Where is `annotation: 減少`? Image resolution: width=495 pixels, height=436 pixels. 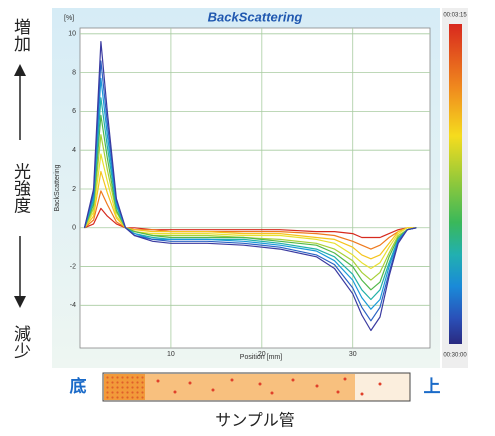 annotation: 減少 is located at coordinates (20, 342).